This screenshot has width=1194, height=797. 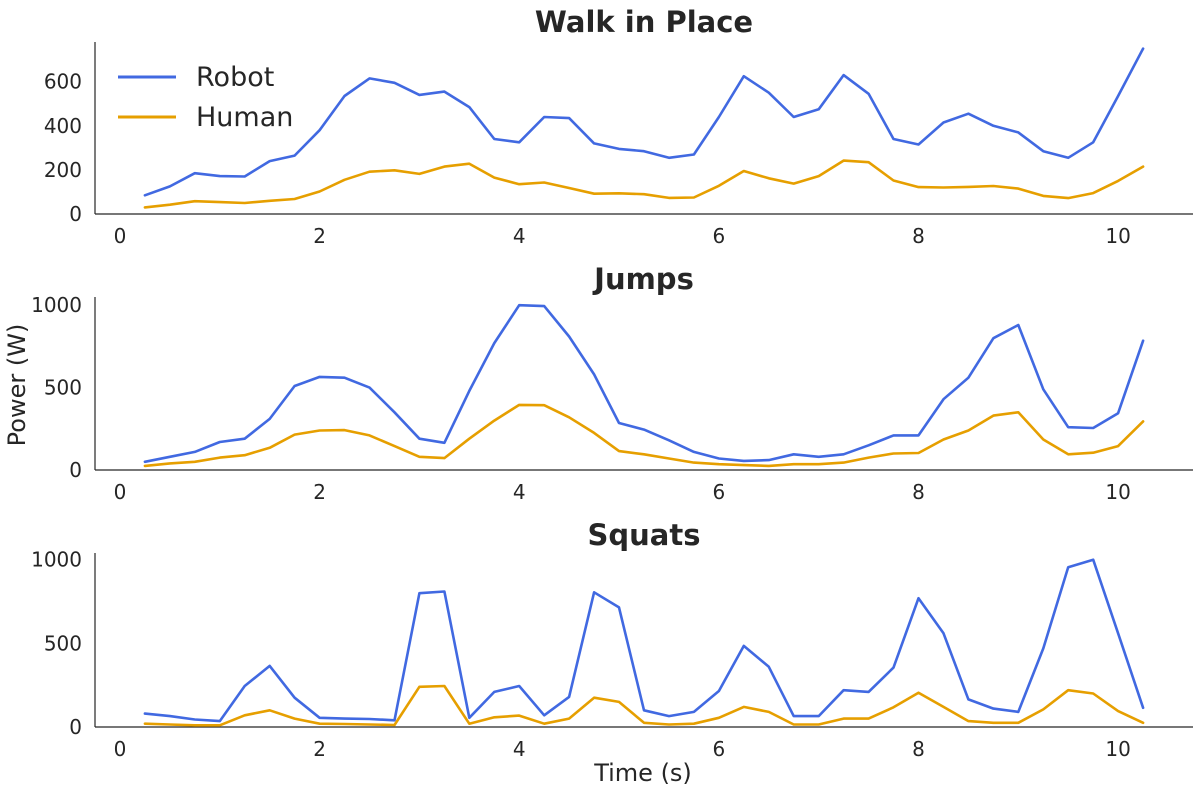 I want to click on panel-title: Squats, so click(x=644, y=535).